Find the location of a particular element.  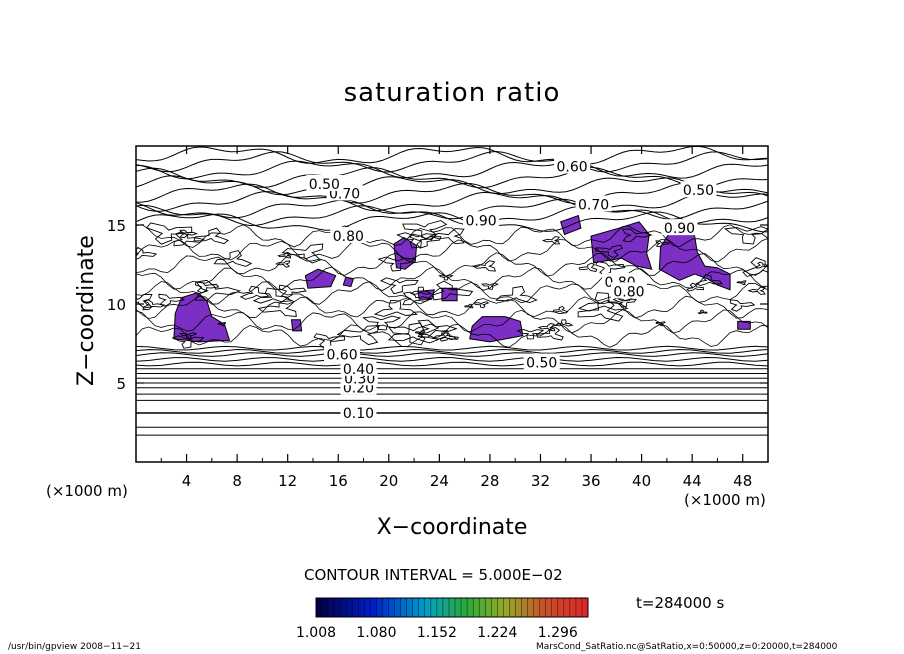

x-tick-label: 48 is located at coordinates (742, 481).